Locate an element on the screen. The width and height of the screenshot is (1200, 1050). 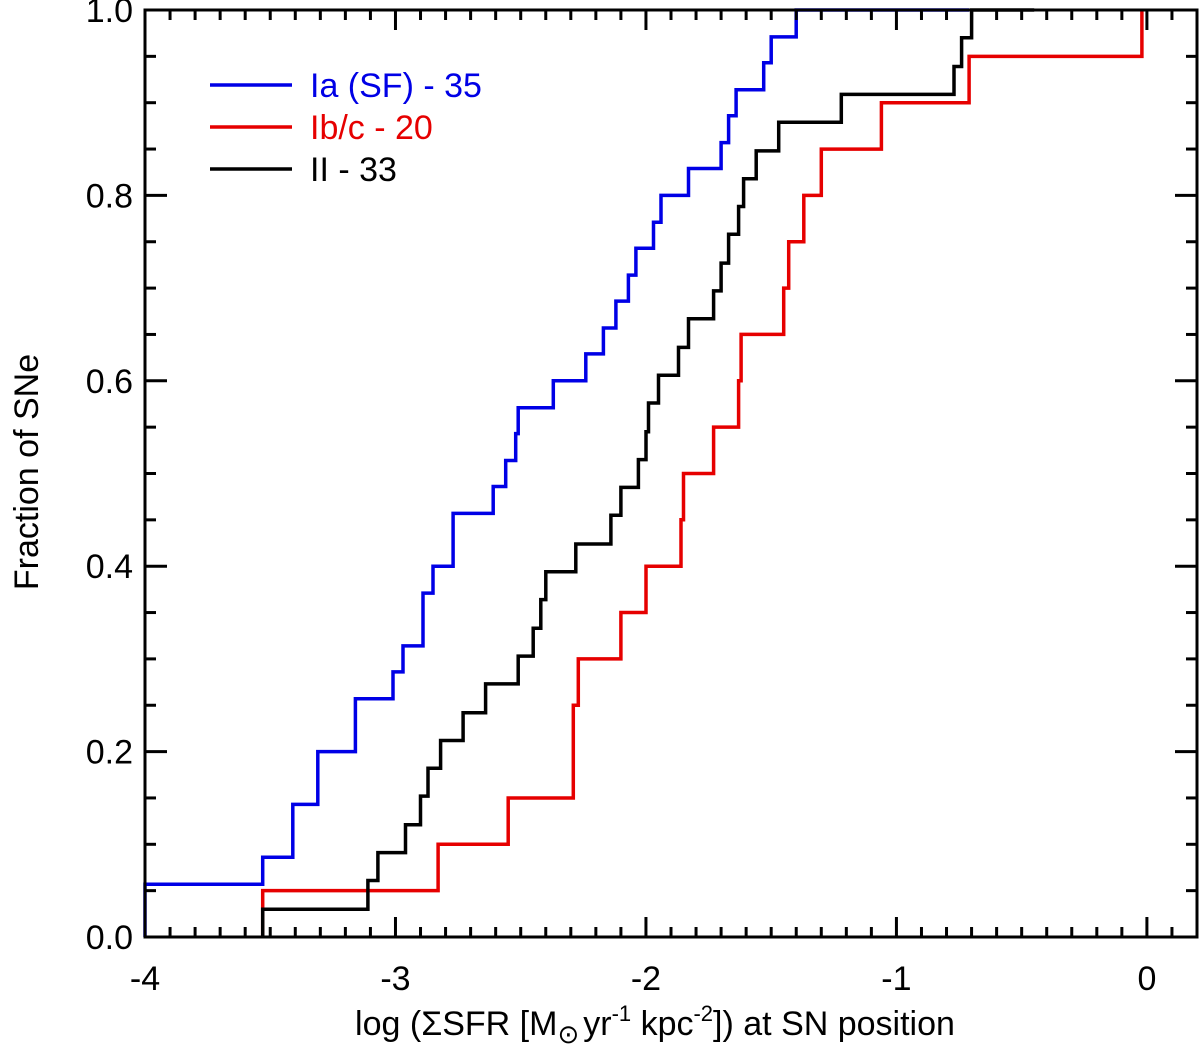
x-axis-label-sigma: Σ is located at coordinates (431, 1024).